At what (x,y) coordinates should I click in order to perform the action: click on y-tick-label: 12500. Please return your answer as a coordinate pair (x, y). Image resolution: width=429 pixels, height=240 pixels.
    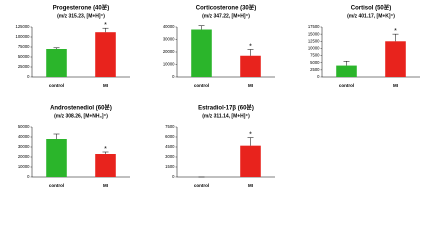
    Looking at the image, I should click on (314, 40).